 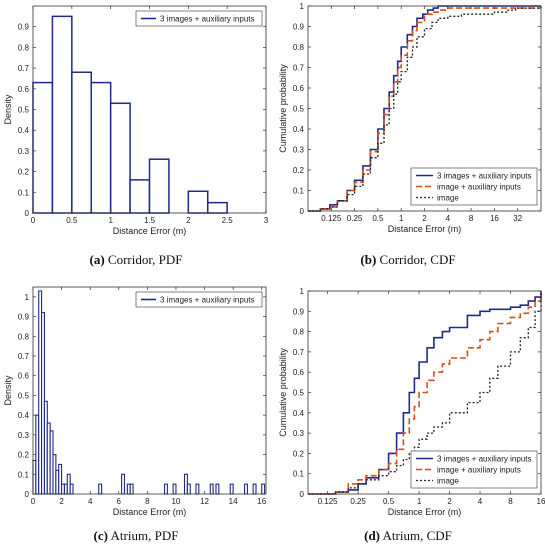 What do you see at coordinates (448, 481) in the screenshot?
I see `legend-label-d-2: image` at bounding box center [448, 481].